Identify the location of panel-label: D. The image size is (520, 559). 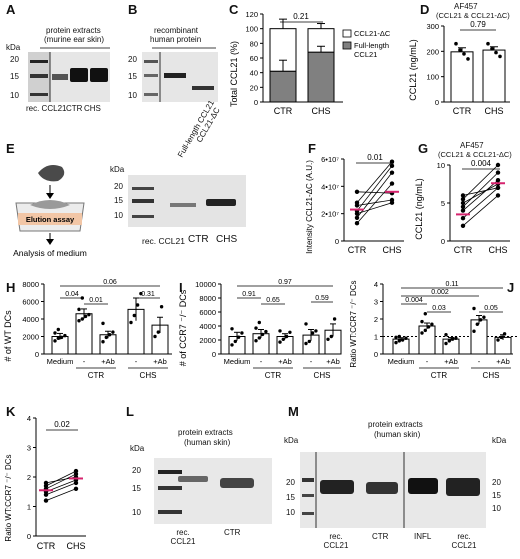
(425, 9).